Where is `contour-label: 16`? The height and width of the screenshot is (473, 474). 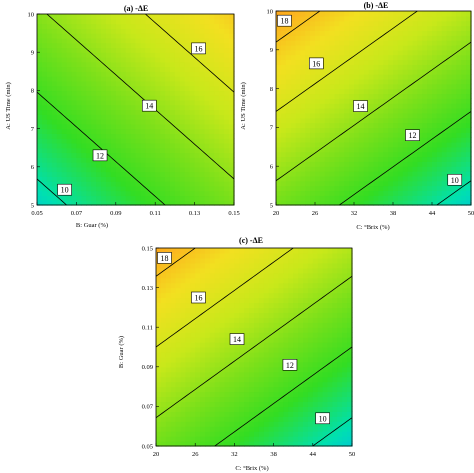 contour-label: 16 is located at coordinates (198, 48).